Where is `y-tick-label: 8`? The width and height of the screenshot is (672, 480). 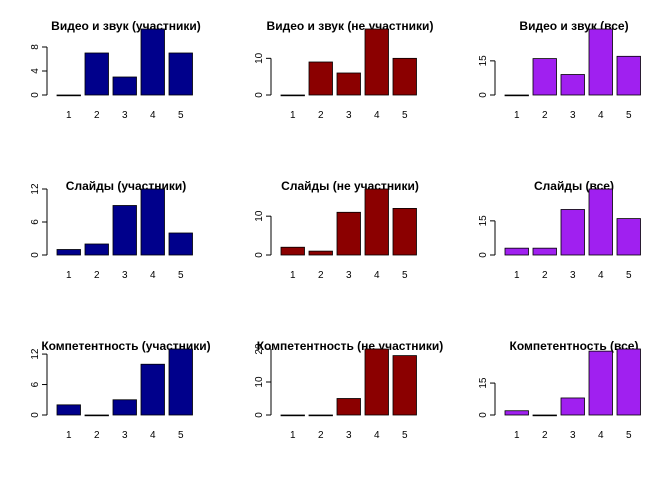
y-tick-label: 8 is located at coordinates (35, 47).